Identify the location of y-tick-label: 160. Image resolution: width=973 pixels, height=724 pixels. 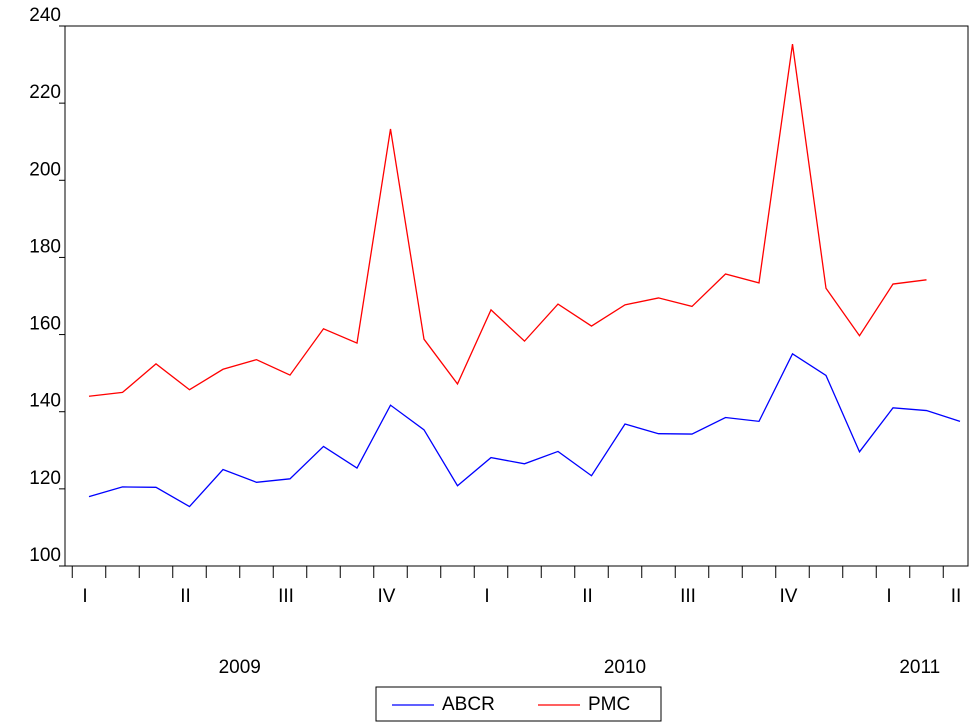
(45, 324).